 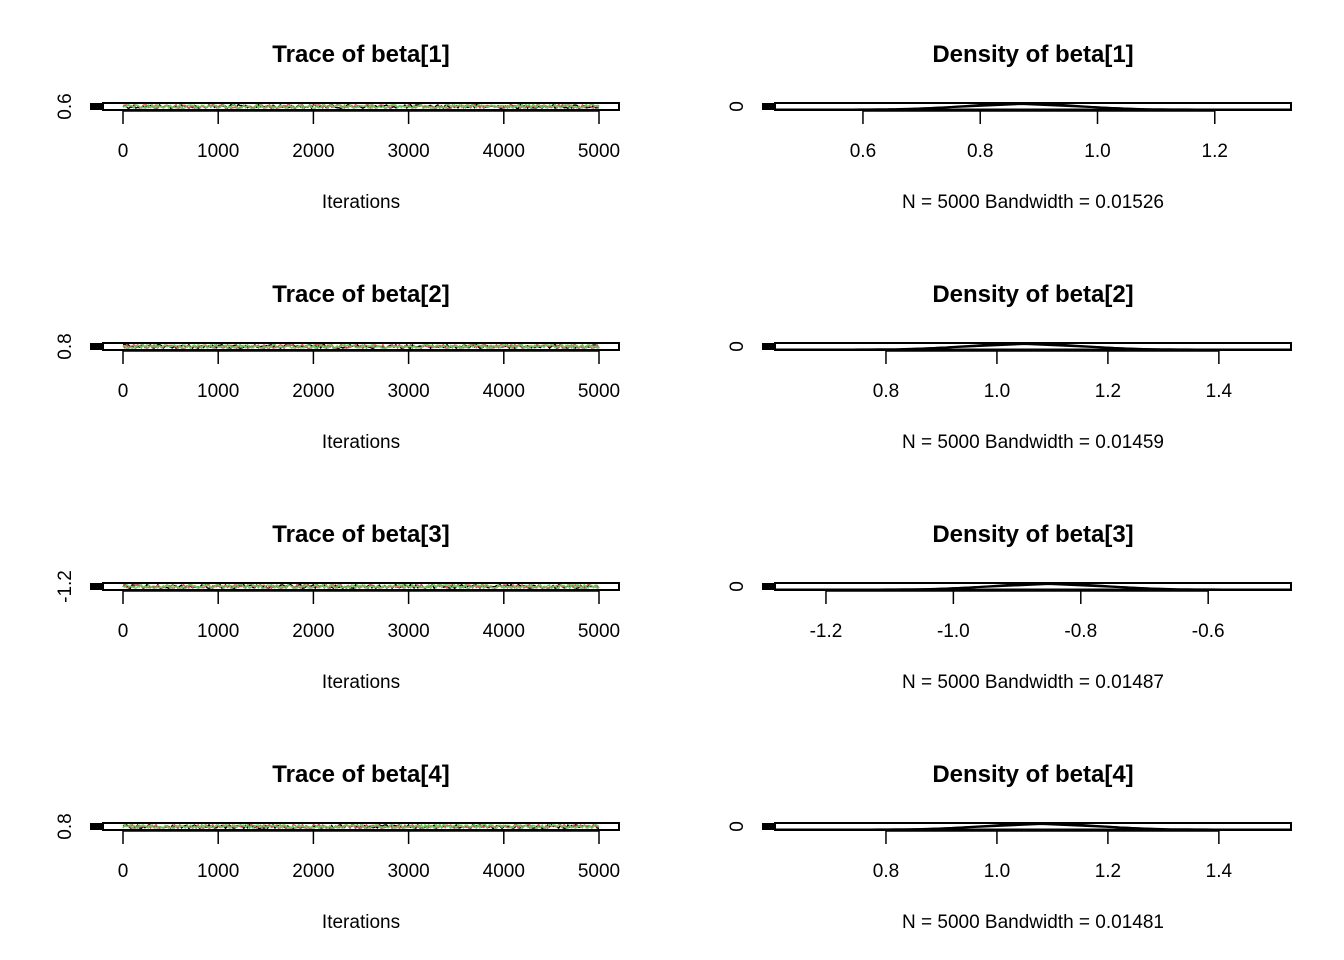 I want to click on density-title: Density of beta[1], so click(x=1032, y=54).